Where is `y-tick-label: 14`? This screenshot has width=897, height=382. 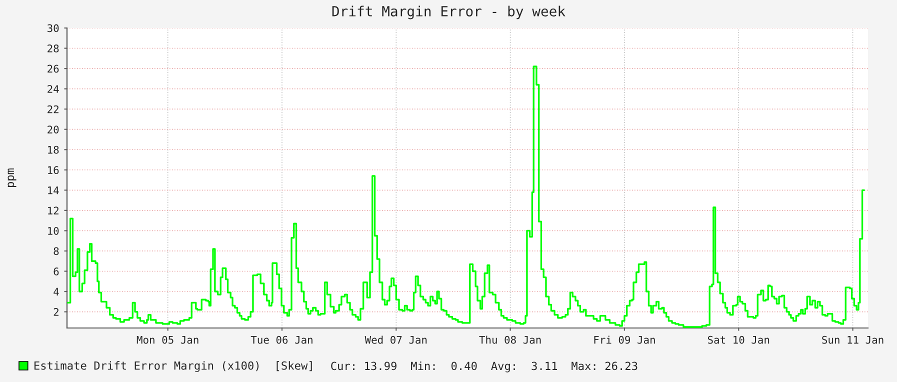 y-tick-label: 14 is located at coordinates (53, 190).